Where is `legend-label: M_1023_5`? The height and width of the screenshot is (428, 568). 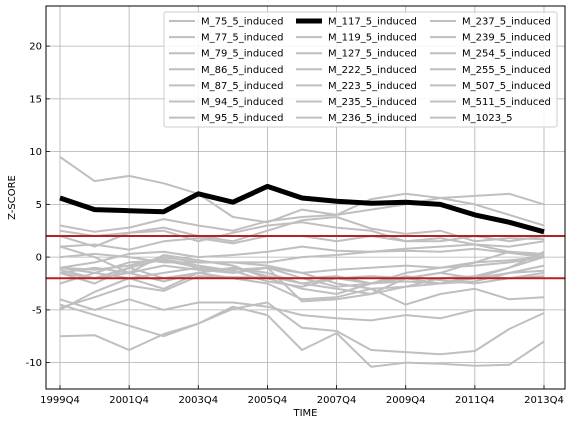 legend-label: M_1023_5 is located at coordinates (487, 118).